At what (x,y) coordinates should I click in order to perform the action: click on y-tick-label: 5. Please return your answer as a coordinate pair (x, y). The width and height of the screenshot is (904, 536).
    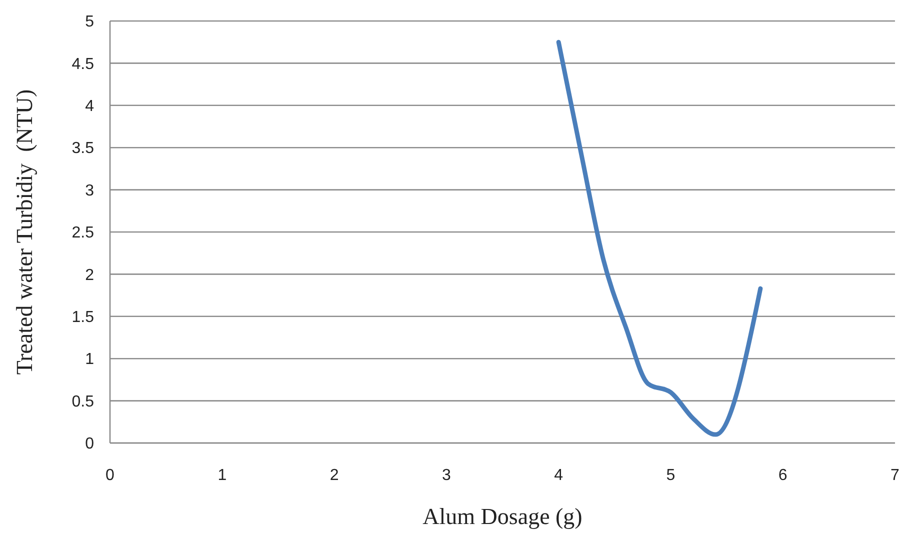
    Looking at the image, I should click on (89, 22).